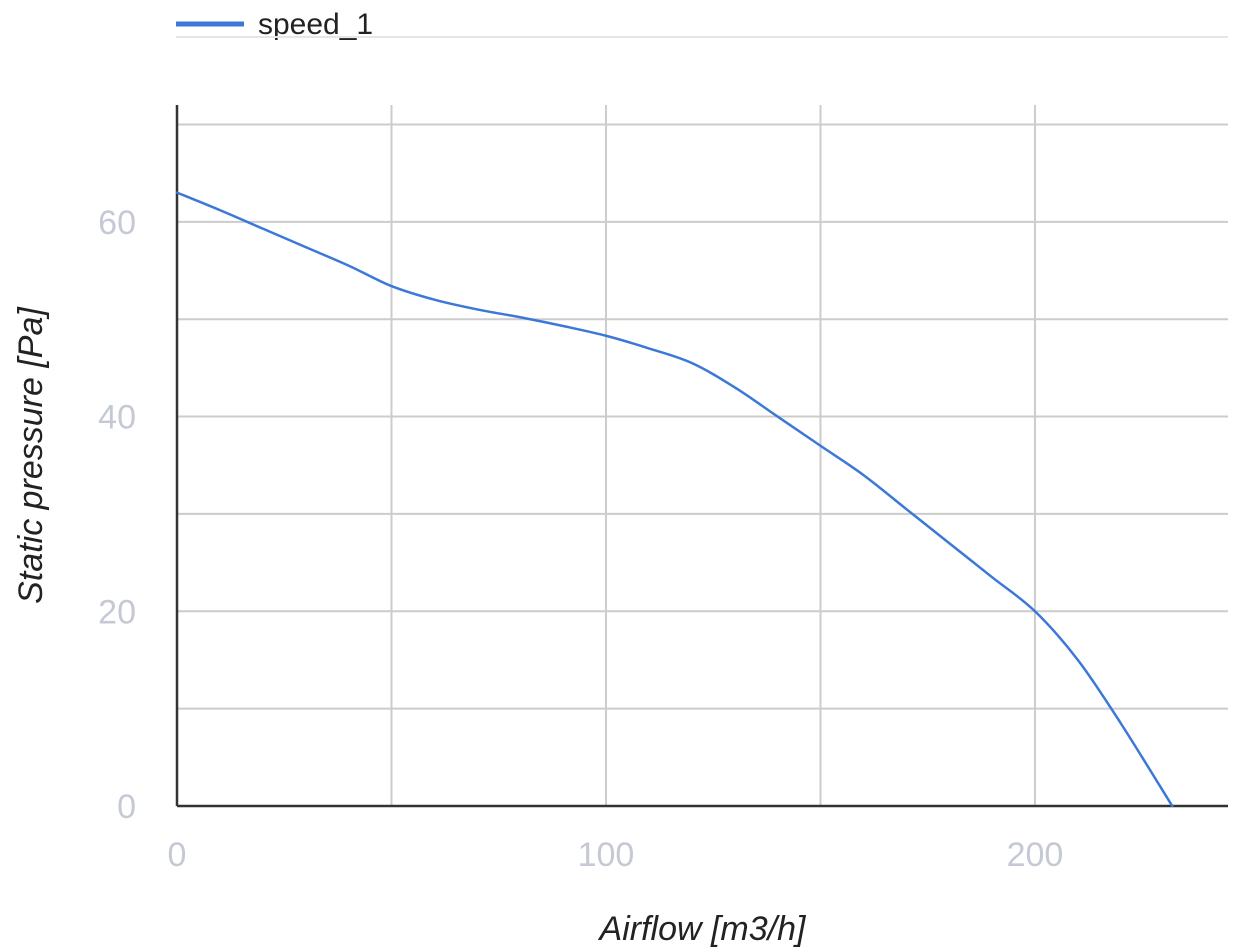  What do you see at coordinates (117, 223) in the screenshot?
I see `y-tick-label: 60` at bounding box center [117, 223].